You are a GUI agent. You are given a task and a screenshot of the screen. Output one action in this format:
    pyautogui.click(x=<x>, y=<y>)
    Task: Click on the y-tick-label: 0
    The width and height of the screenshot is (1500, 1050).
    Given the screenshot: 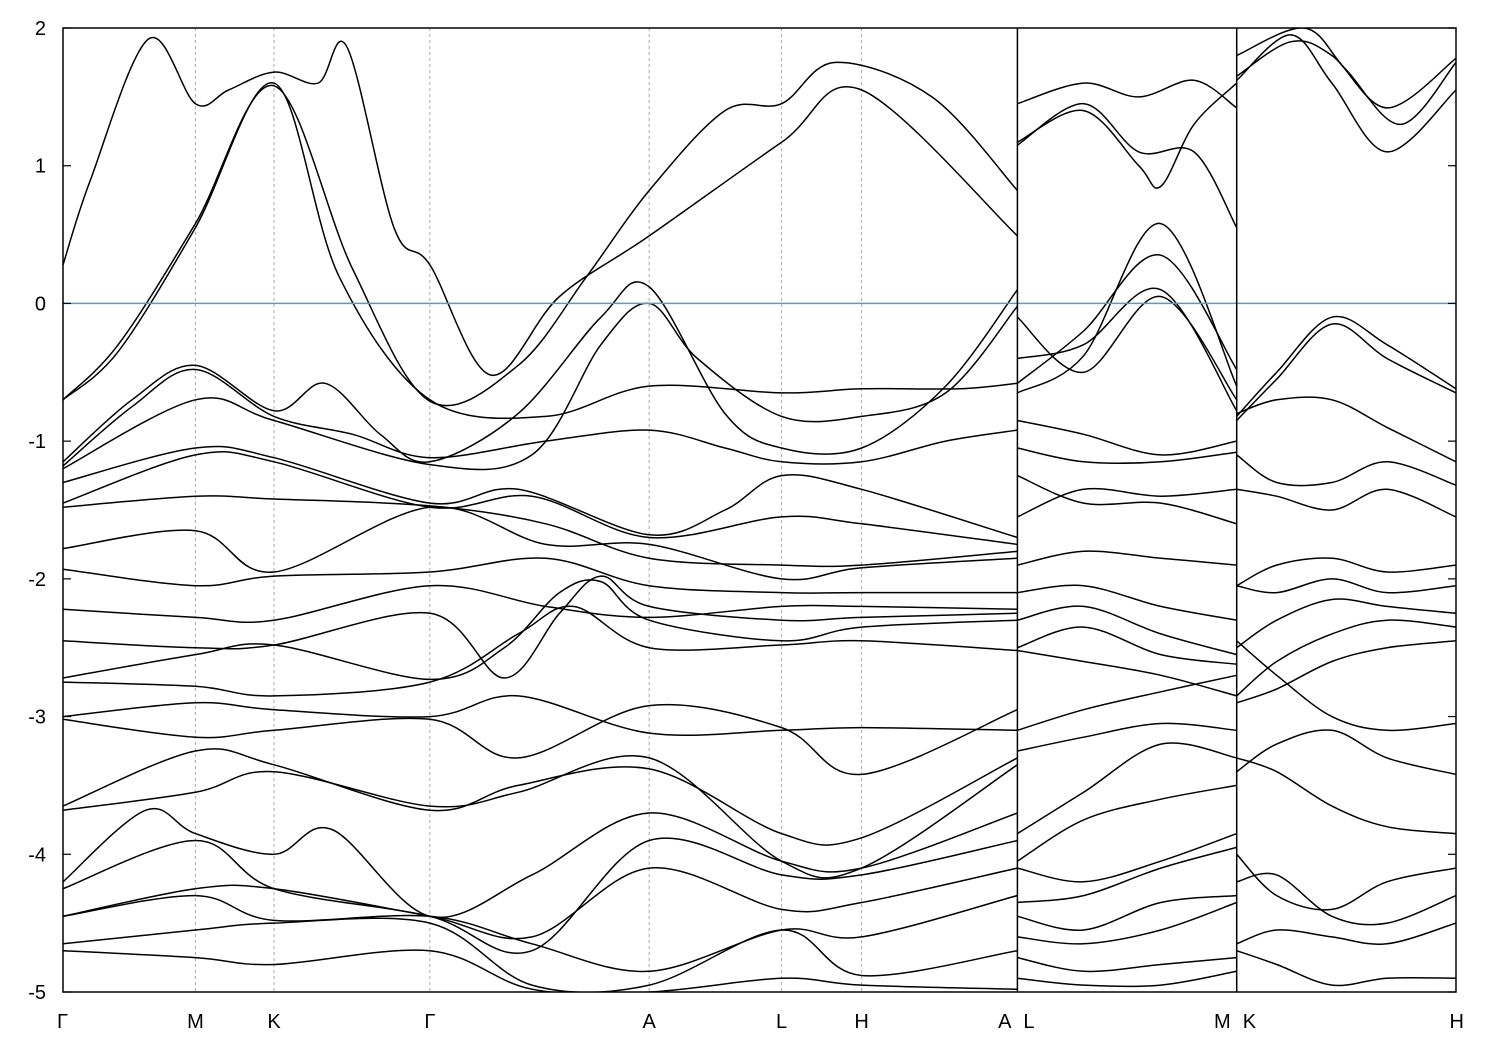 What is the action you would take?
    pyautogui.click(x=40, y=304)
    